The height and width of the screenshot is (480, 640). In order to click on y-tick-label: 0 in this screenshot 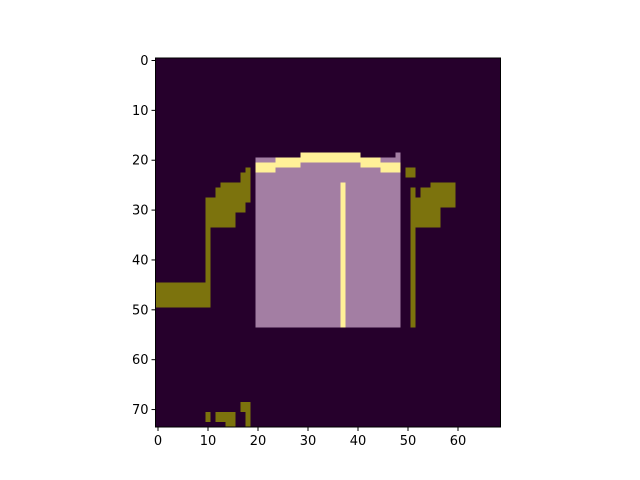, I will do `click(144, 61)`.